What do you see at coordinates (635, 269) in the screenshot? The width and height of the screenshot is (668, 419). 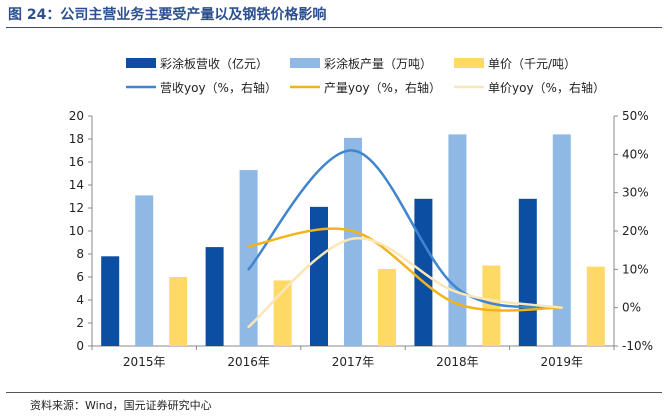 I see `y2-tick-label: 10%` at bounding box center [635, 269].